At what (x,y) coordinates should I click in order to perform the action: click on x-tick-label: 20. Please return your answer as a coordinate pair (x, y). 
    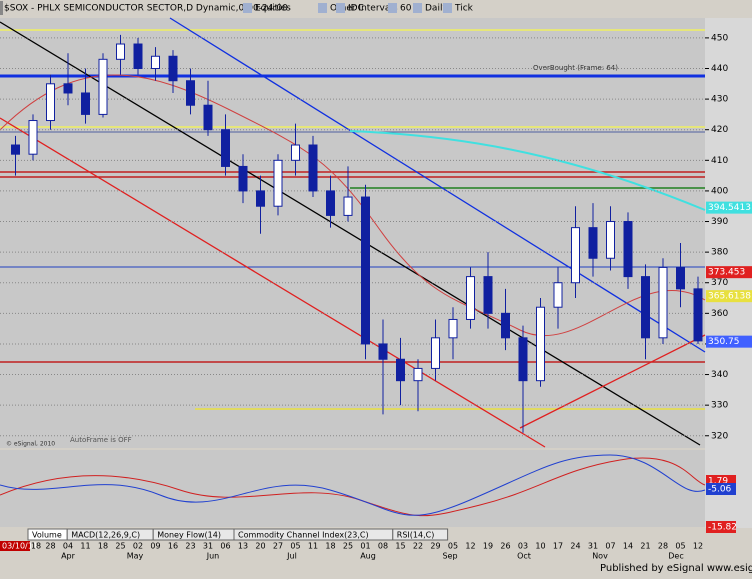
    Looking at the image, I should click on (260, 546).